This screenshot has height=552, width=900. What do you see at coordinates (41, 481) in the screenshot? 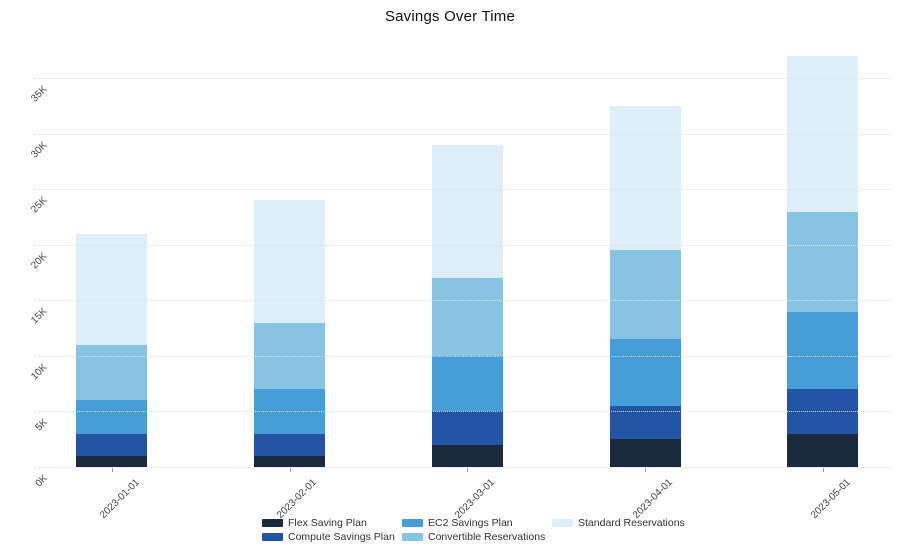
I see `y-tick-label: 0K` at bounding box center [41, 481].